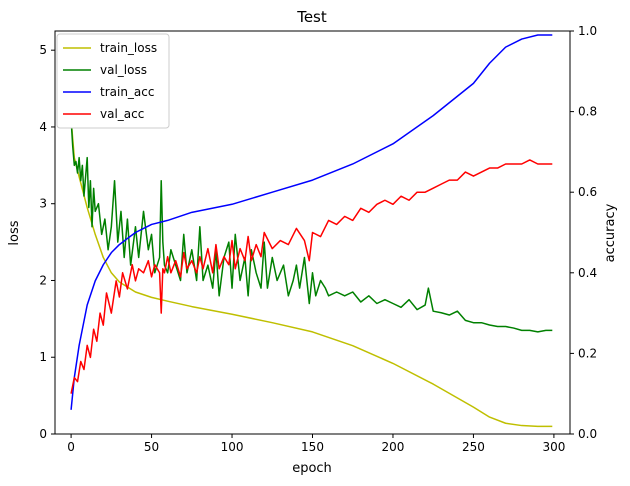  Describe the element at coordinates (587, 273) in the screenshot. I see `y2-tick-label: 0.4` at that location.